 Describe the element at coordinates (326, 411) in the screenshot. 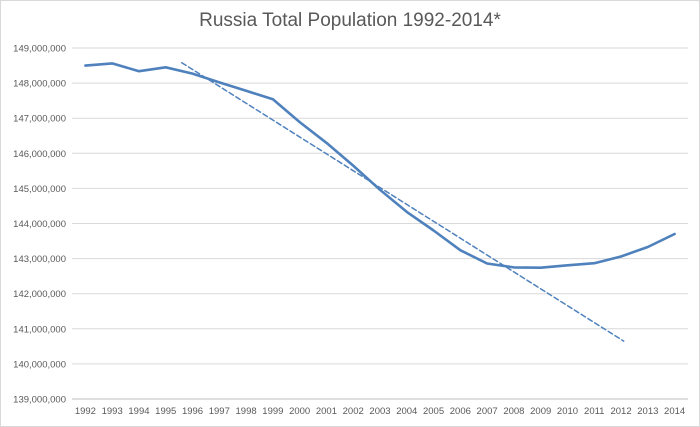

I see `x-tick-label: 2001` at that location.